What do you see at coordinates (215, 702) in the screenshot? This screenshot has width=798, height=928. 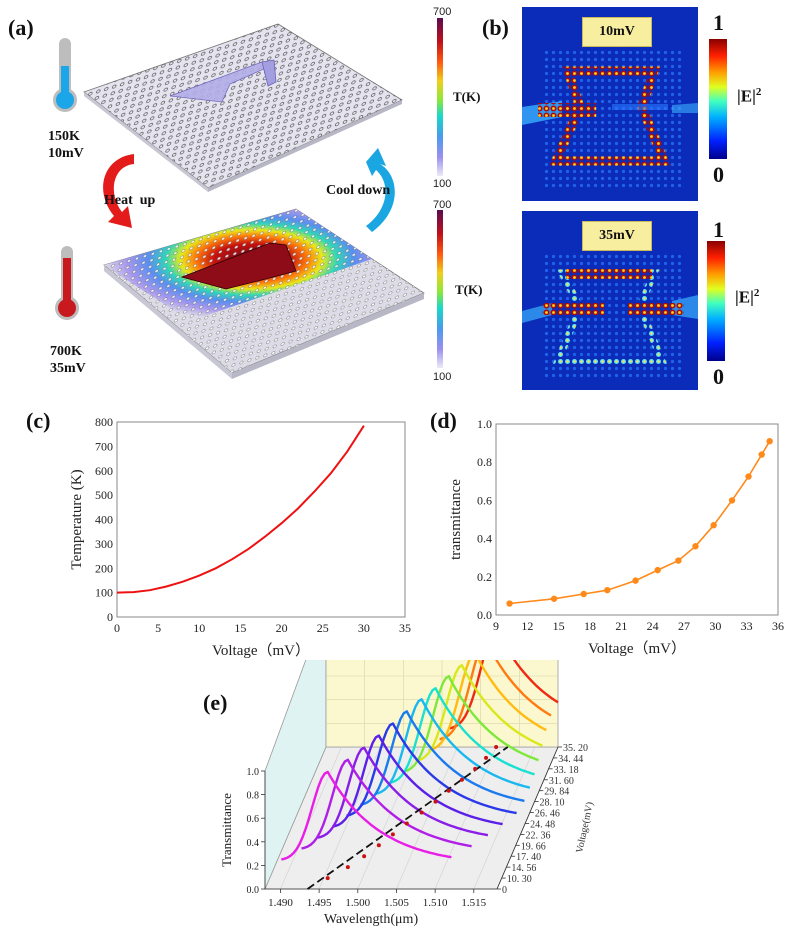 I see `panel-label-e: (e)` at bounding box center [215, 702].